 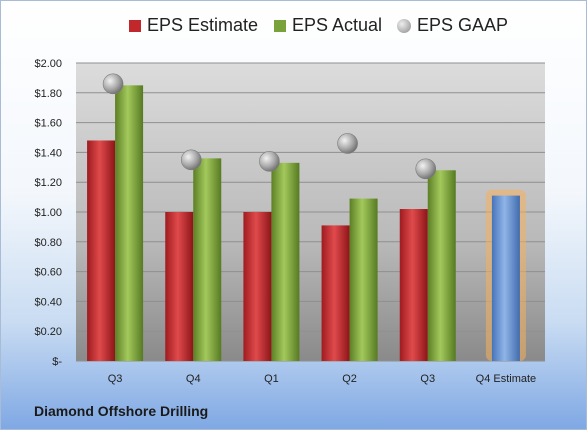 I want to click on chart-legend: EPS Estimate EPS Actual EPS GAAP, so click(x=293, y=29).